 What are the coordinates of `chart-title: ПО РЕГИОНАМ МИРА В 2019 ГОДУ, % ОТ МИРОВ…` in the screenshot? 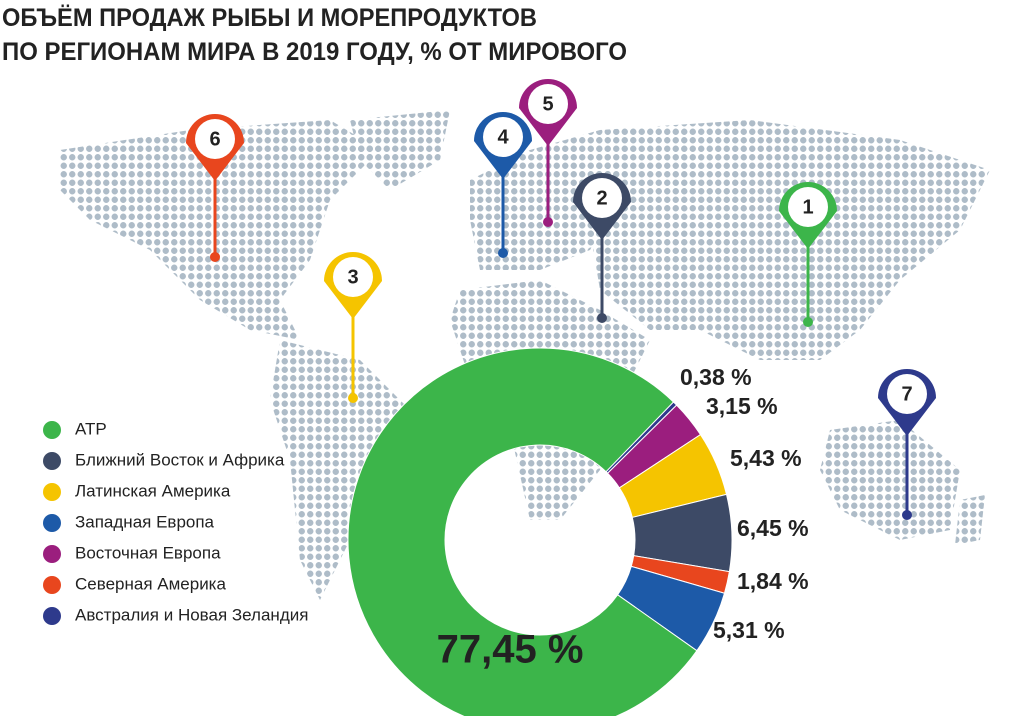 It's located at (314, 52).